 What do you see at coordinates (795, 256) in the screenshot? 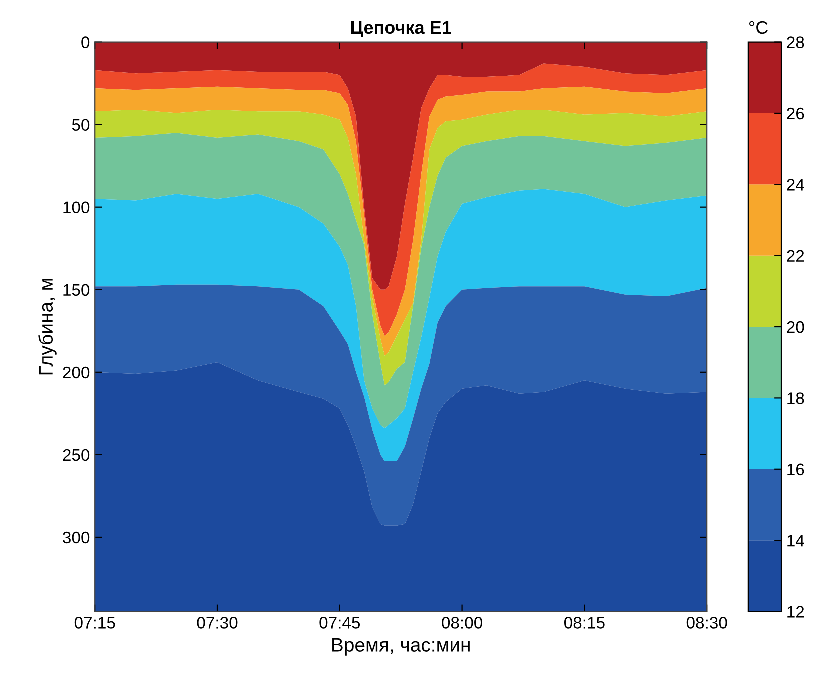
I see `color-bar-label: 22` at bounding box center [795, 256].